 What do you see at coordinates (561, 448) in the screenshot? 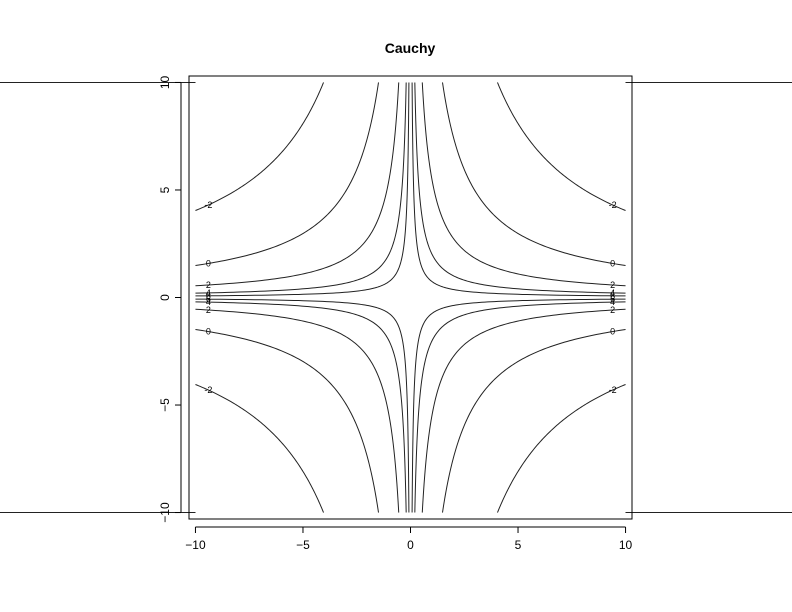
I see `contour-line-level--2-q3` at bounding box center [561, 448].